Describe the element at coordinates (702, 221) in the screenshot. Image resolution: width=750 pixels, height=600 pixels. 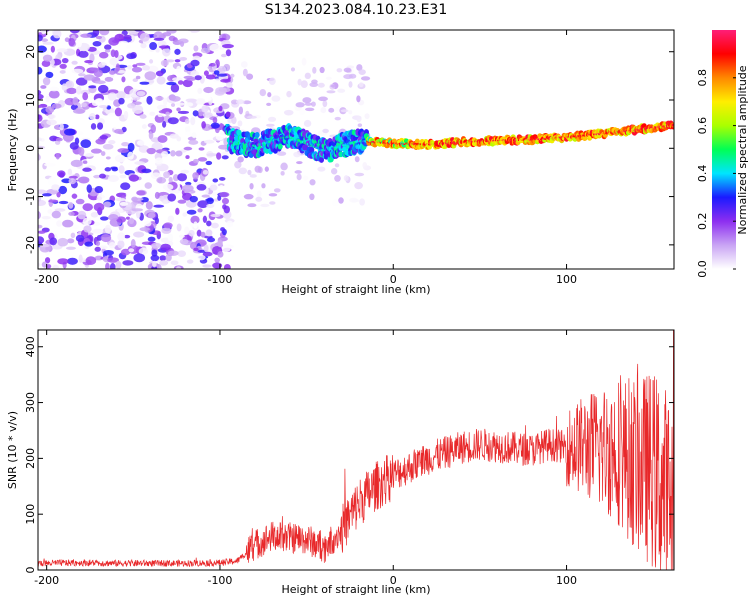
I see `colorbar-tick-label: 0.2` at that location.